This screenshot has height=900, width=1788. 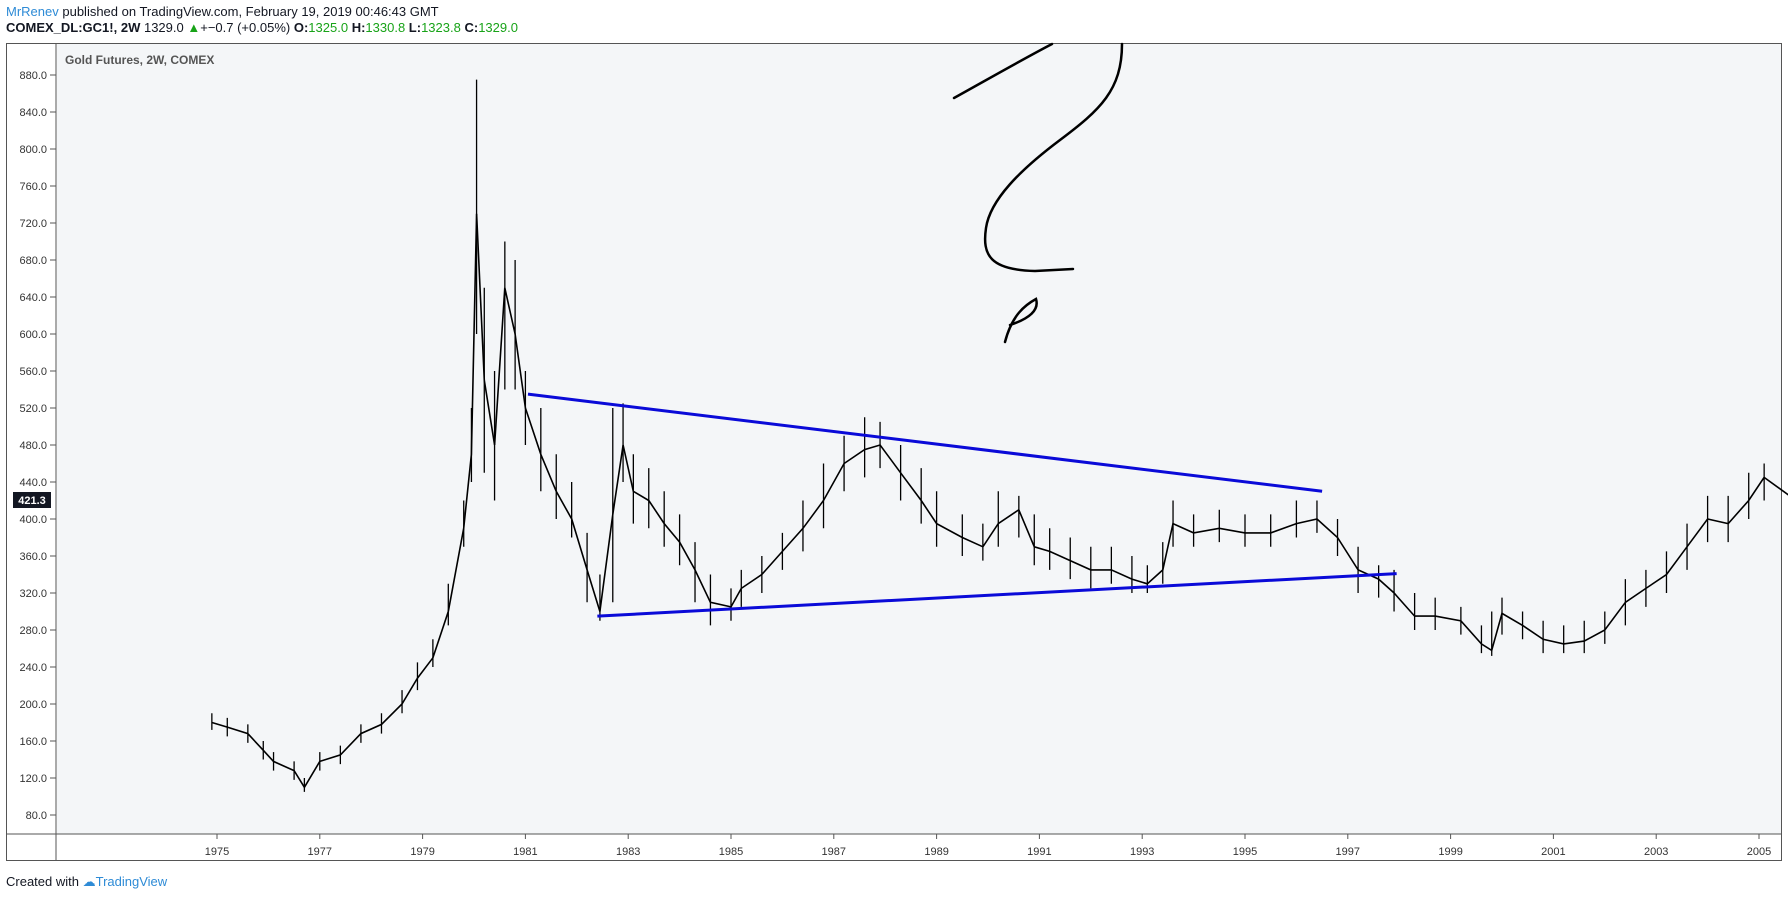 I want to click on x-tick-label: 1981, so click(x=525, y=852).